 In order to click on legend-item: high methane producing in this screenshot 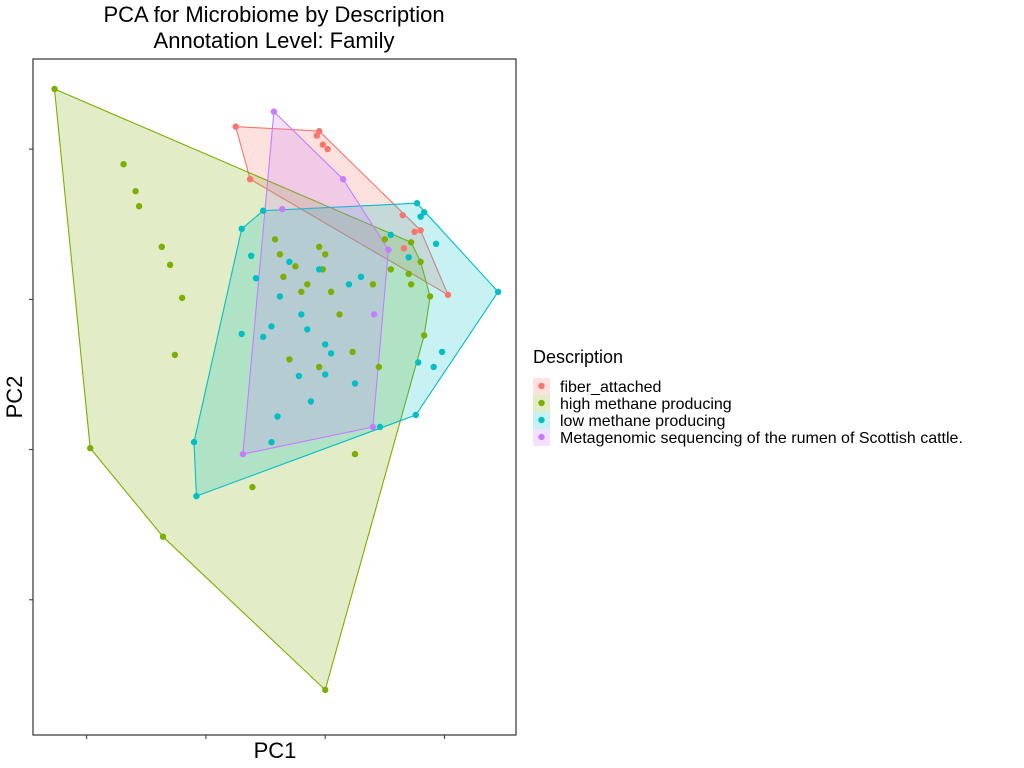, I will do `click(632, 404)`.